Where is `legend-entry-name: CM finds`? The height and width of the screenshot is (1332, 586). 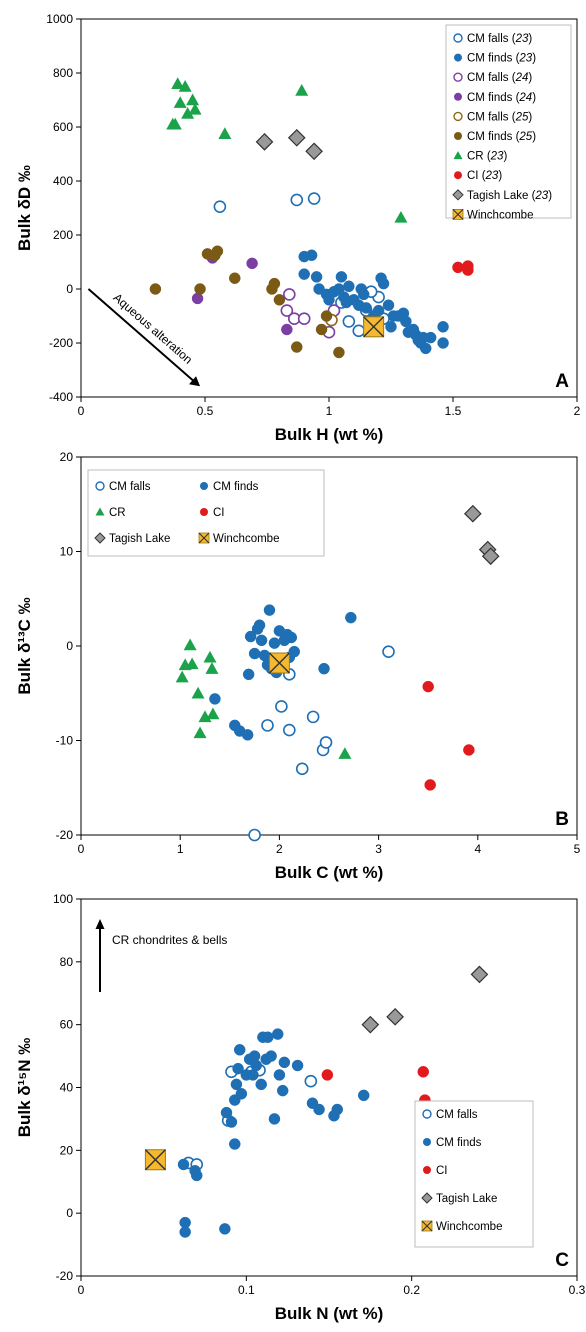
legend-entry-name: CM finds is located at coordinates (459, 1143).